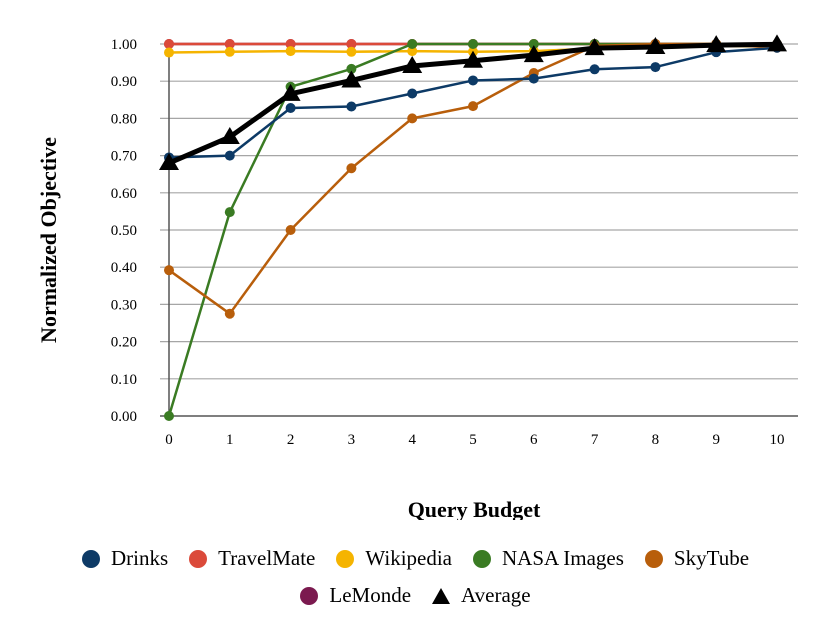  Describe the element at coordinates (595, 440) in the screenshot. I see `x-tick-label: 7` at that location.